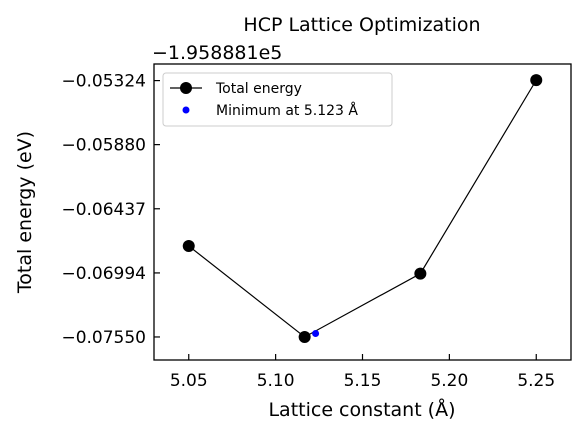  Describe the element at coordinates (186, 110) in the screenshot. I see `legend-marker-minimum` at that location.